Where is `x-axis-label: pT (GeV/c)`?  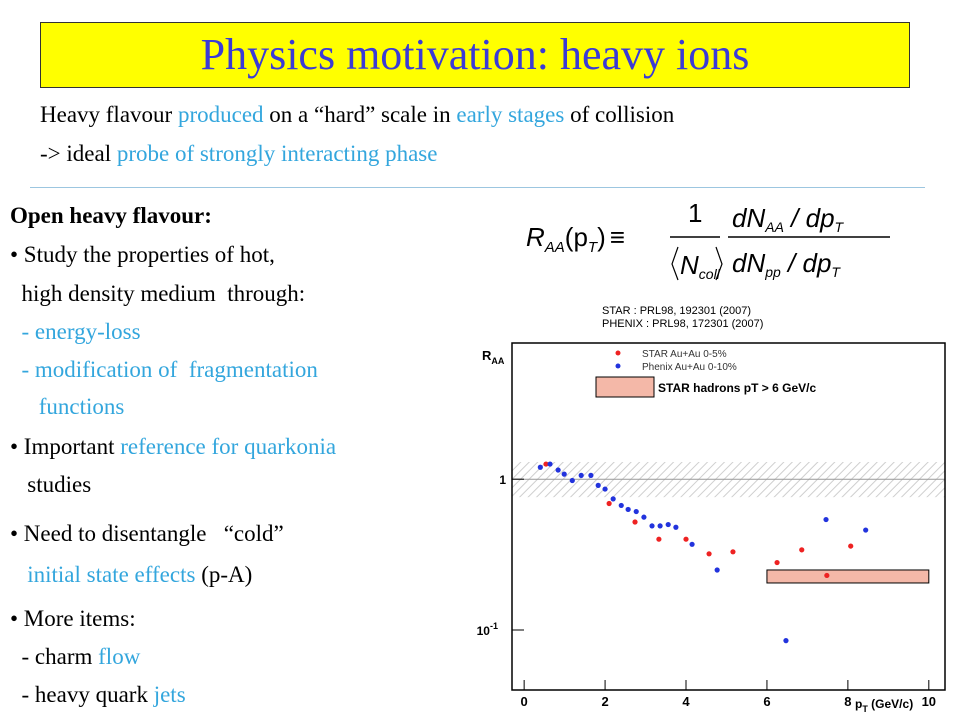
x-axis-label: pT (GeV/c) is located at coordinates (884, 705).